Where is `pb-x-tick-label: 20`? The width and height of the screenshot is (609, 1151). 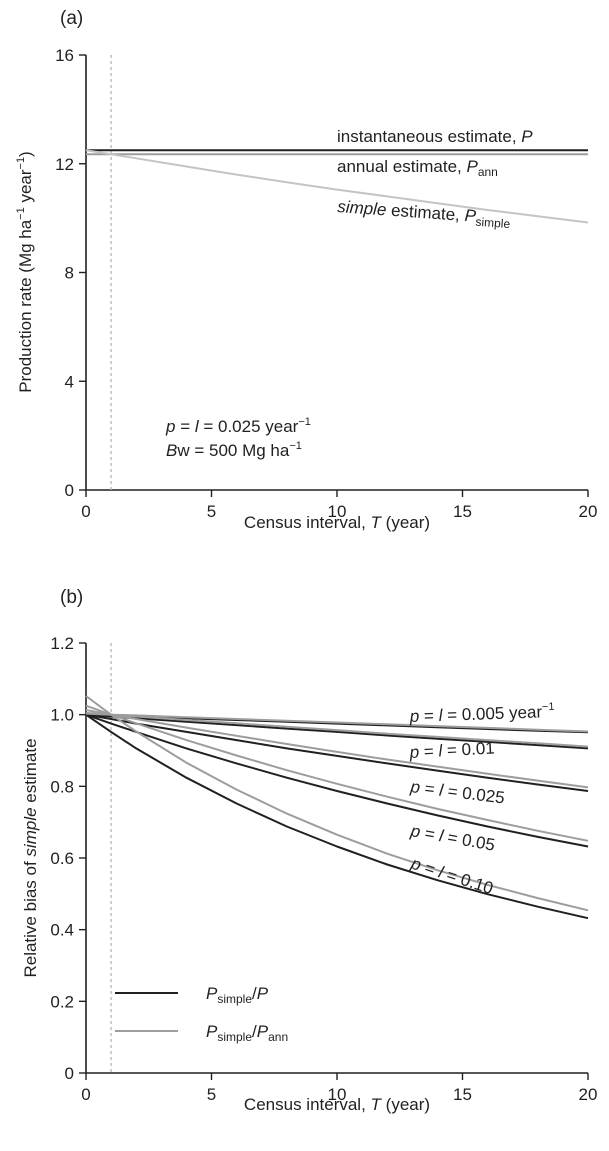 pb-x-tick-label: 20 is located at coordinates (588, 1094).